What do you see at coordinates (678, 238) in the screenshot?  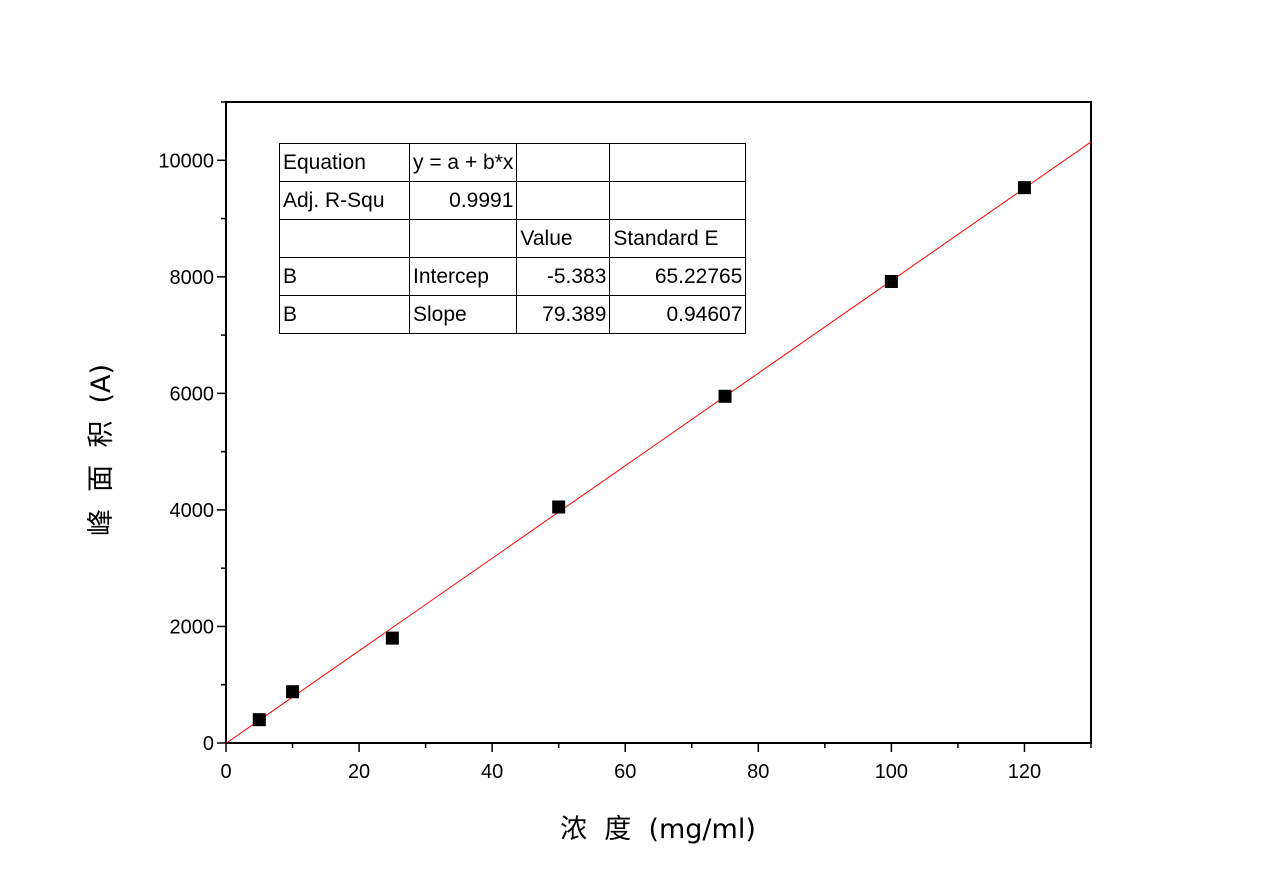 I see `stats-cell: Standard E` at bounding box center [678, 238].